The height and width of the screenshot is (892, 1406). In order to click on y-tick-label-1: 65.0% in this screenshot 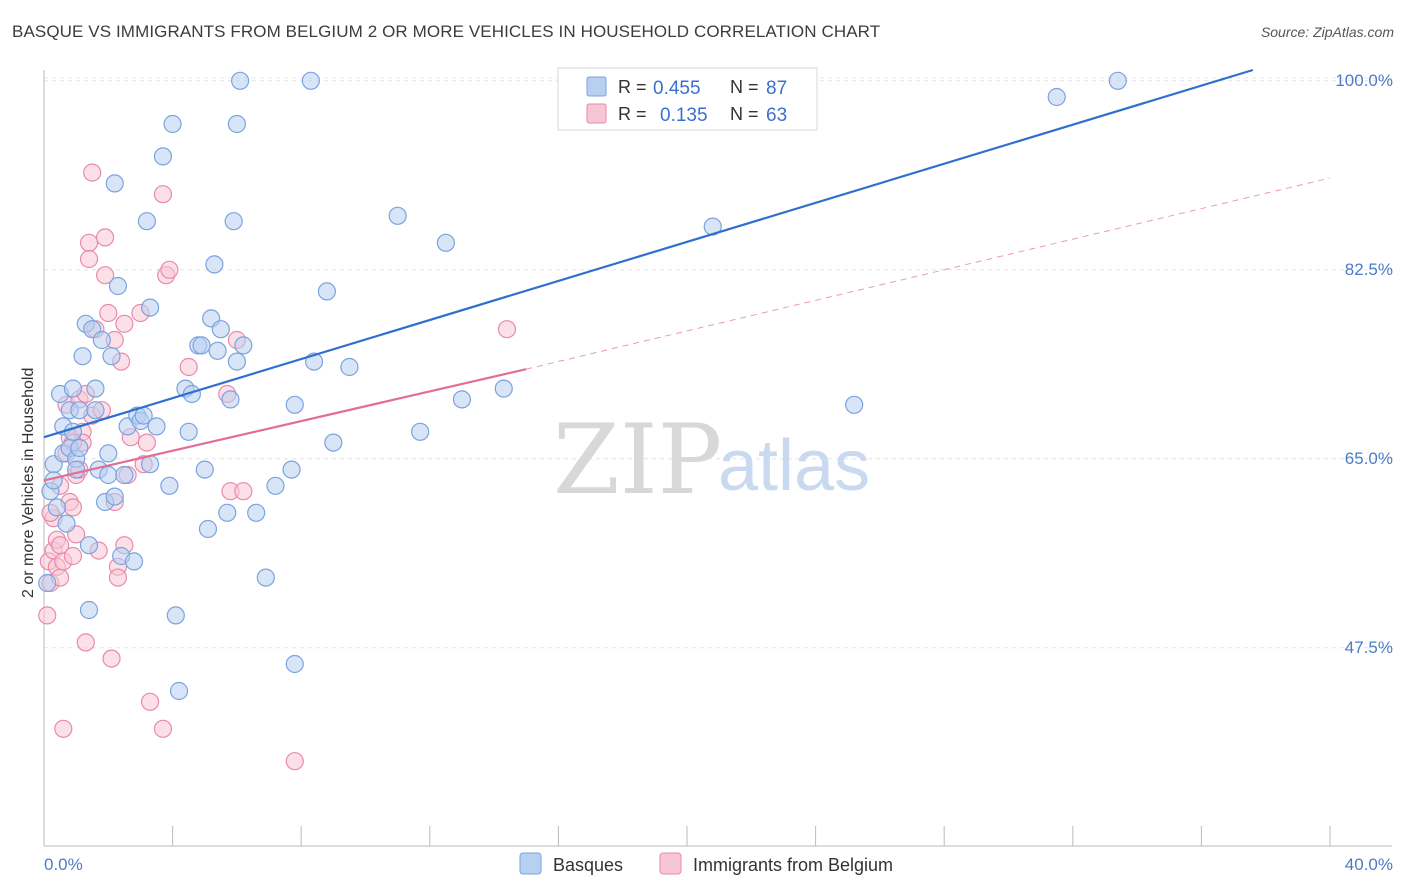, I will do `click(1369, 458)`.